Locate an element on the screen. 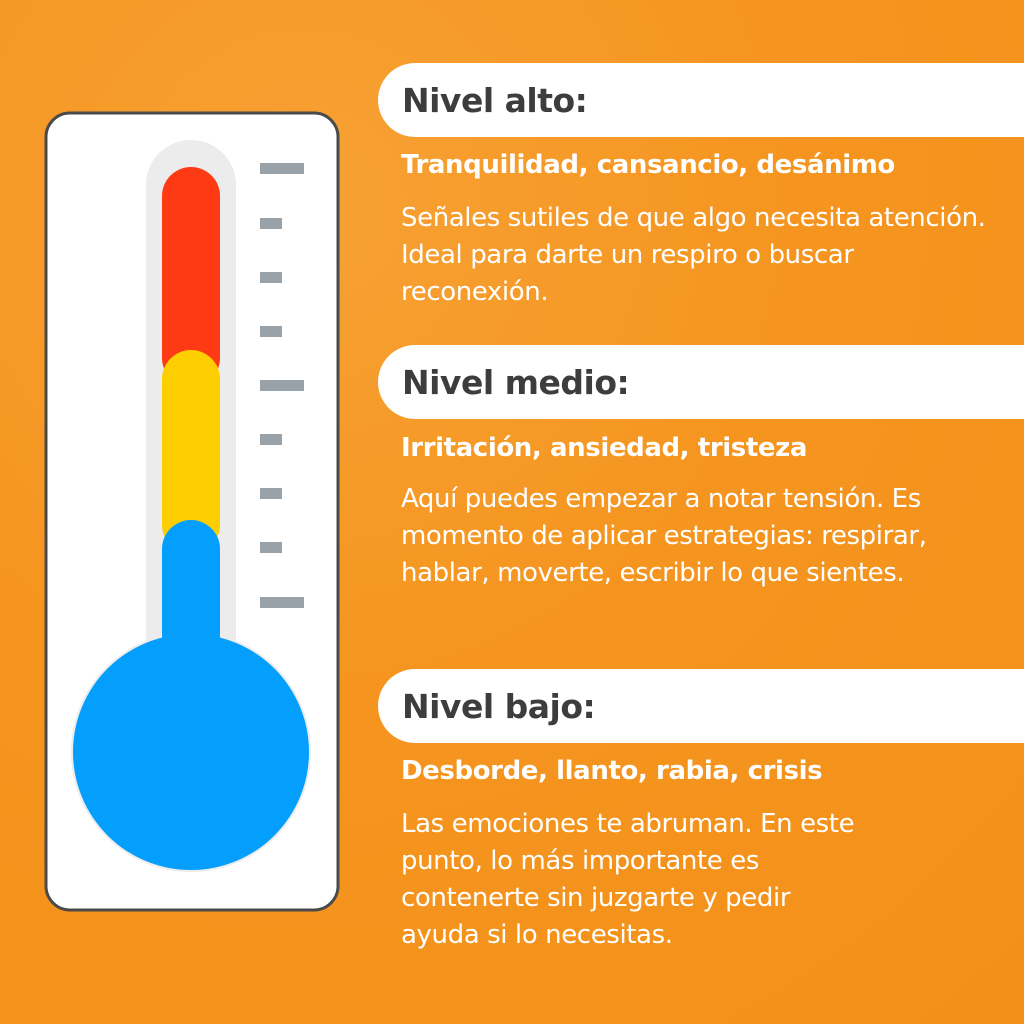 This screenshot has width=1024, height=1024. level-high-header: Nivel alto: is located at coordinates (701, 100).